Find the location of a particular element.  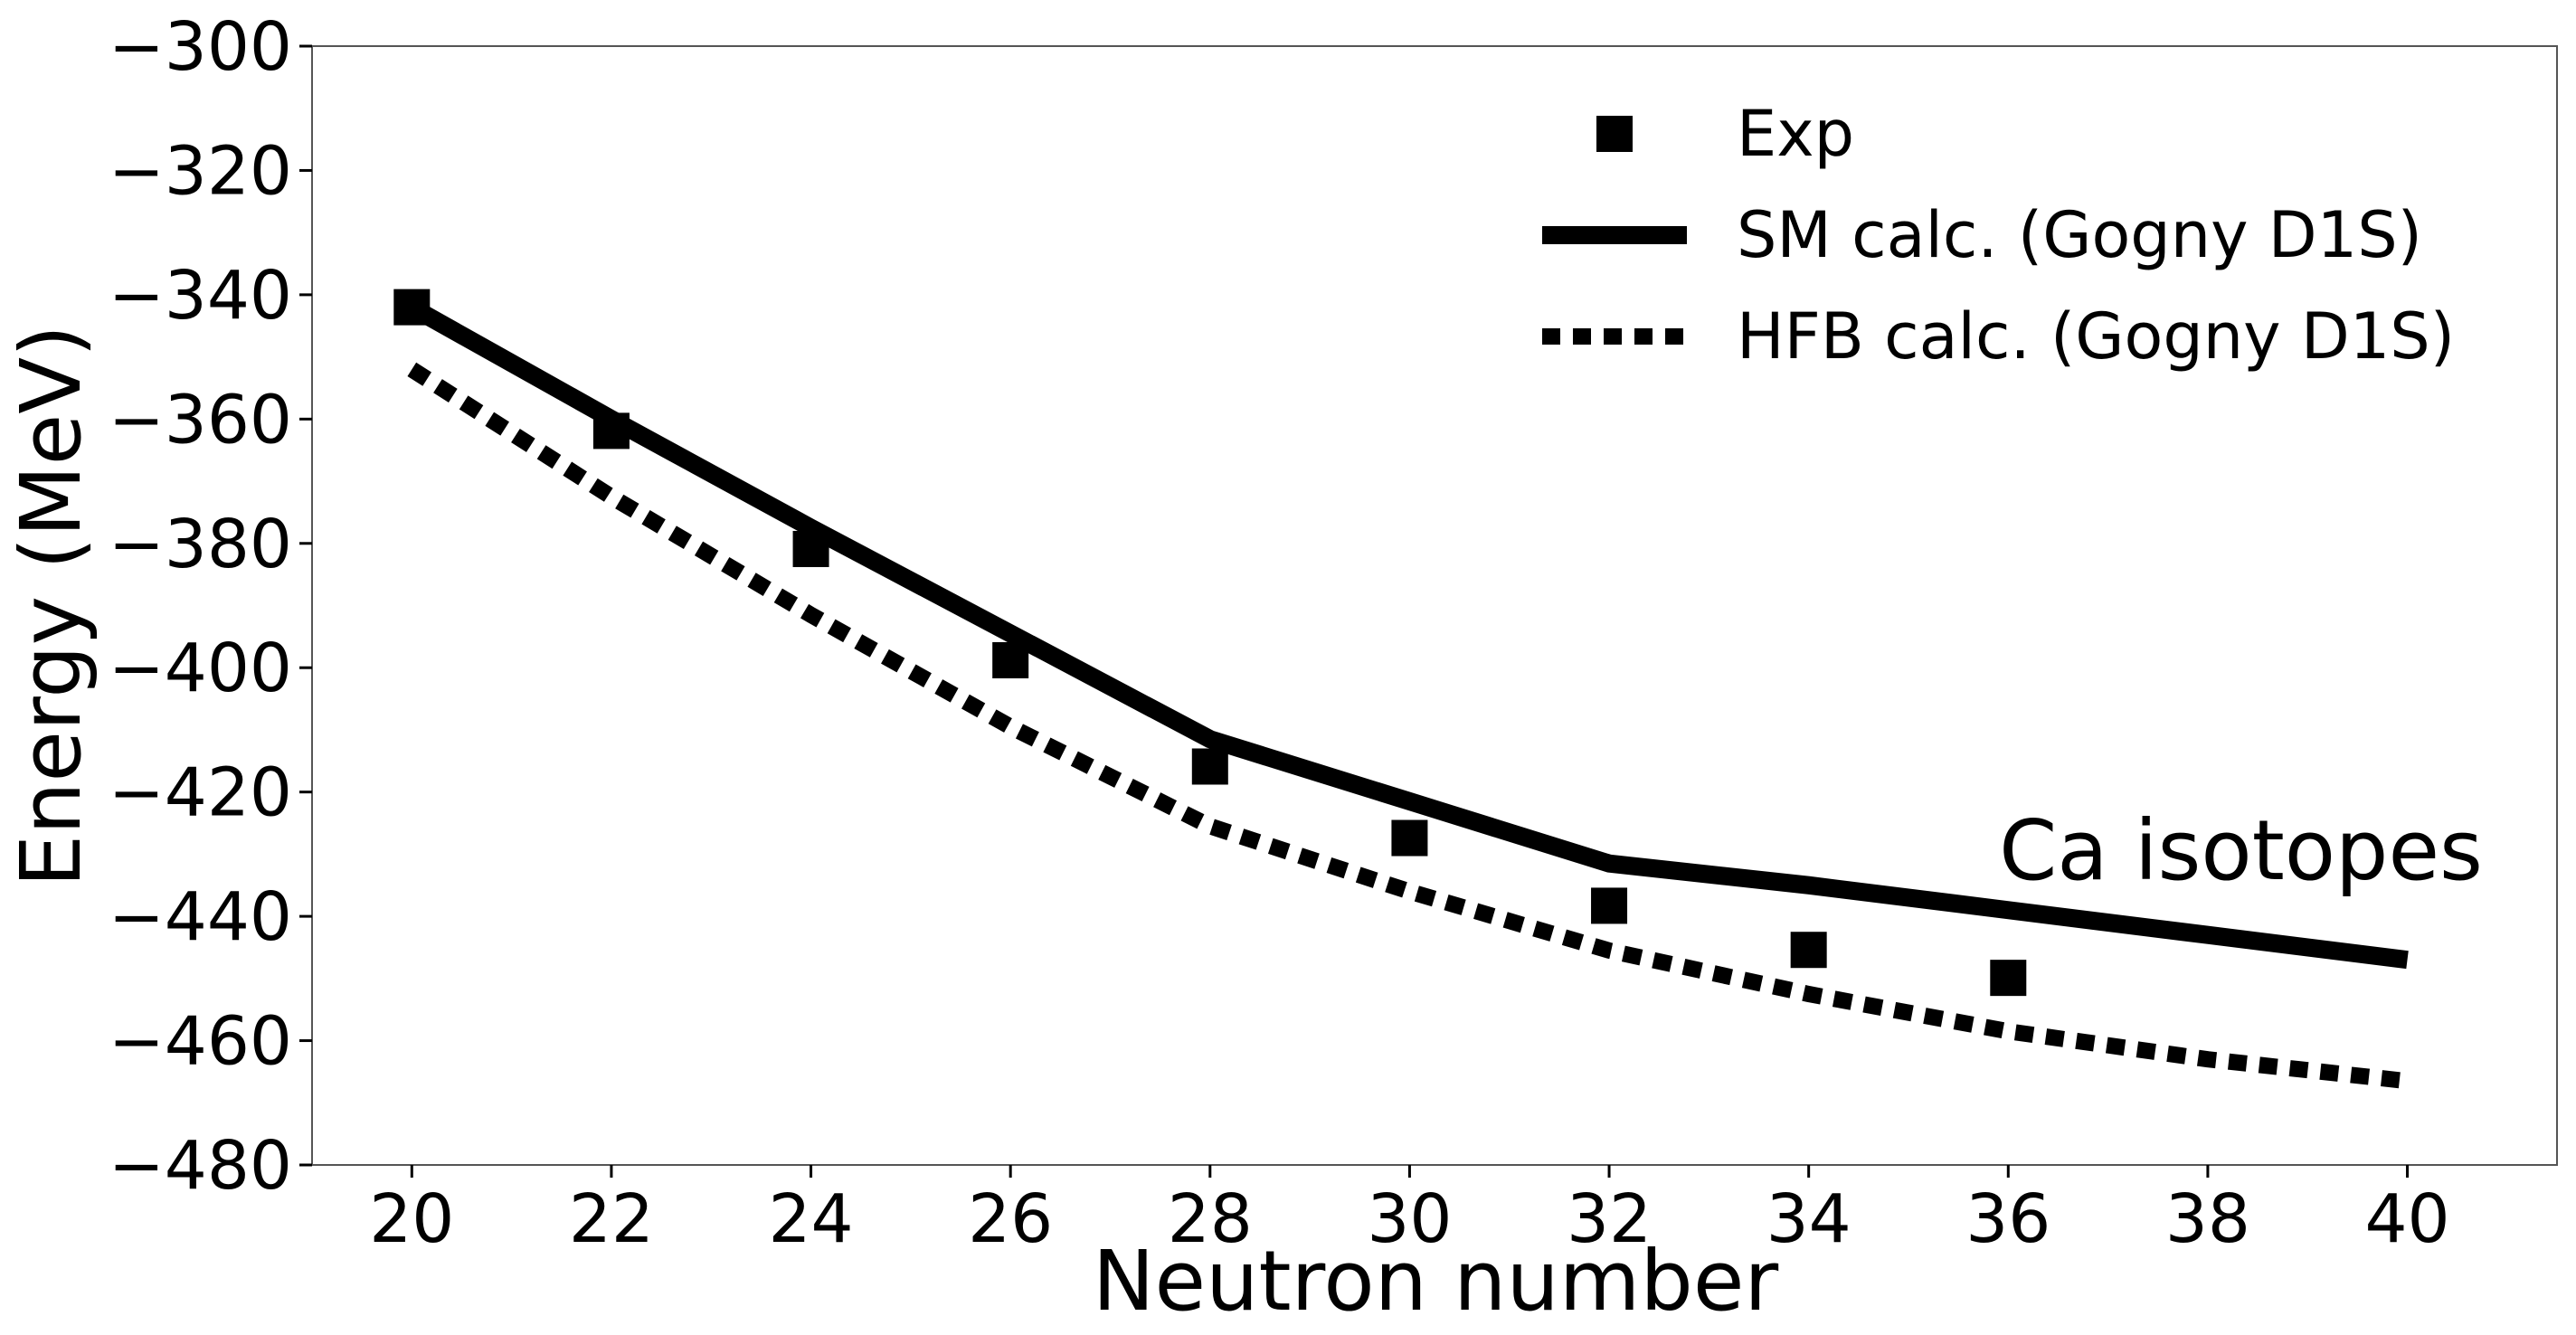

y-tick-label: −300 is located at coordinates (200, 47).